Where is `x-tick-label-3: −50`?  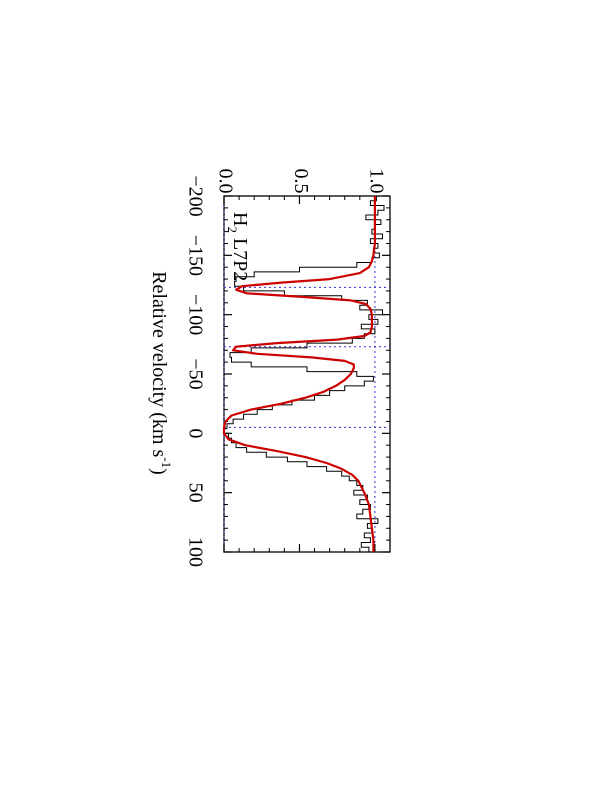 x-tick-label-3: −50 is located at coordinates (195, 373).